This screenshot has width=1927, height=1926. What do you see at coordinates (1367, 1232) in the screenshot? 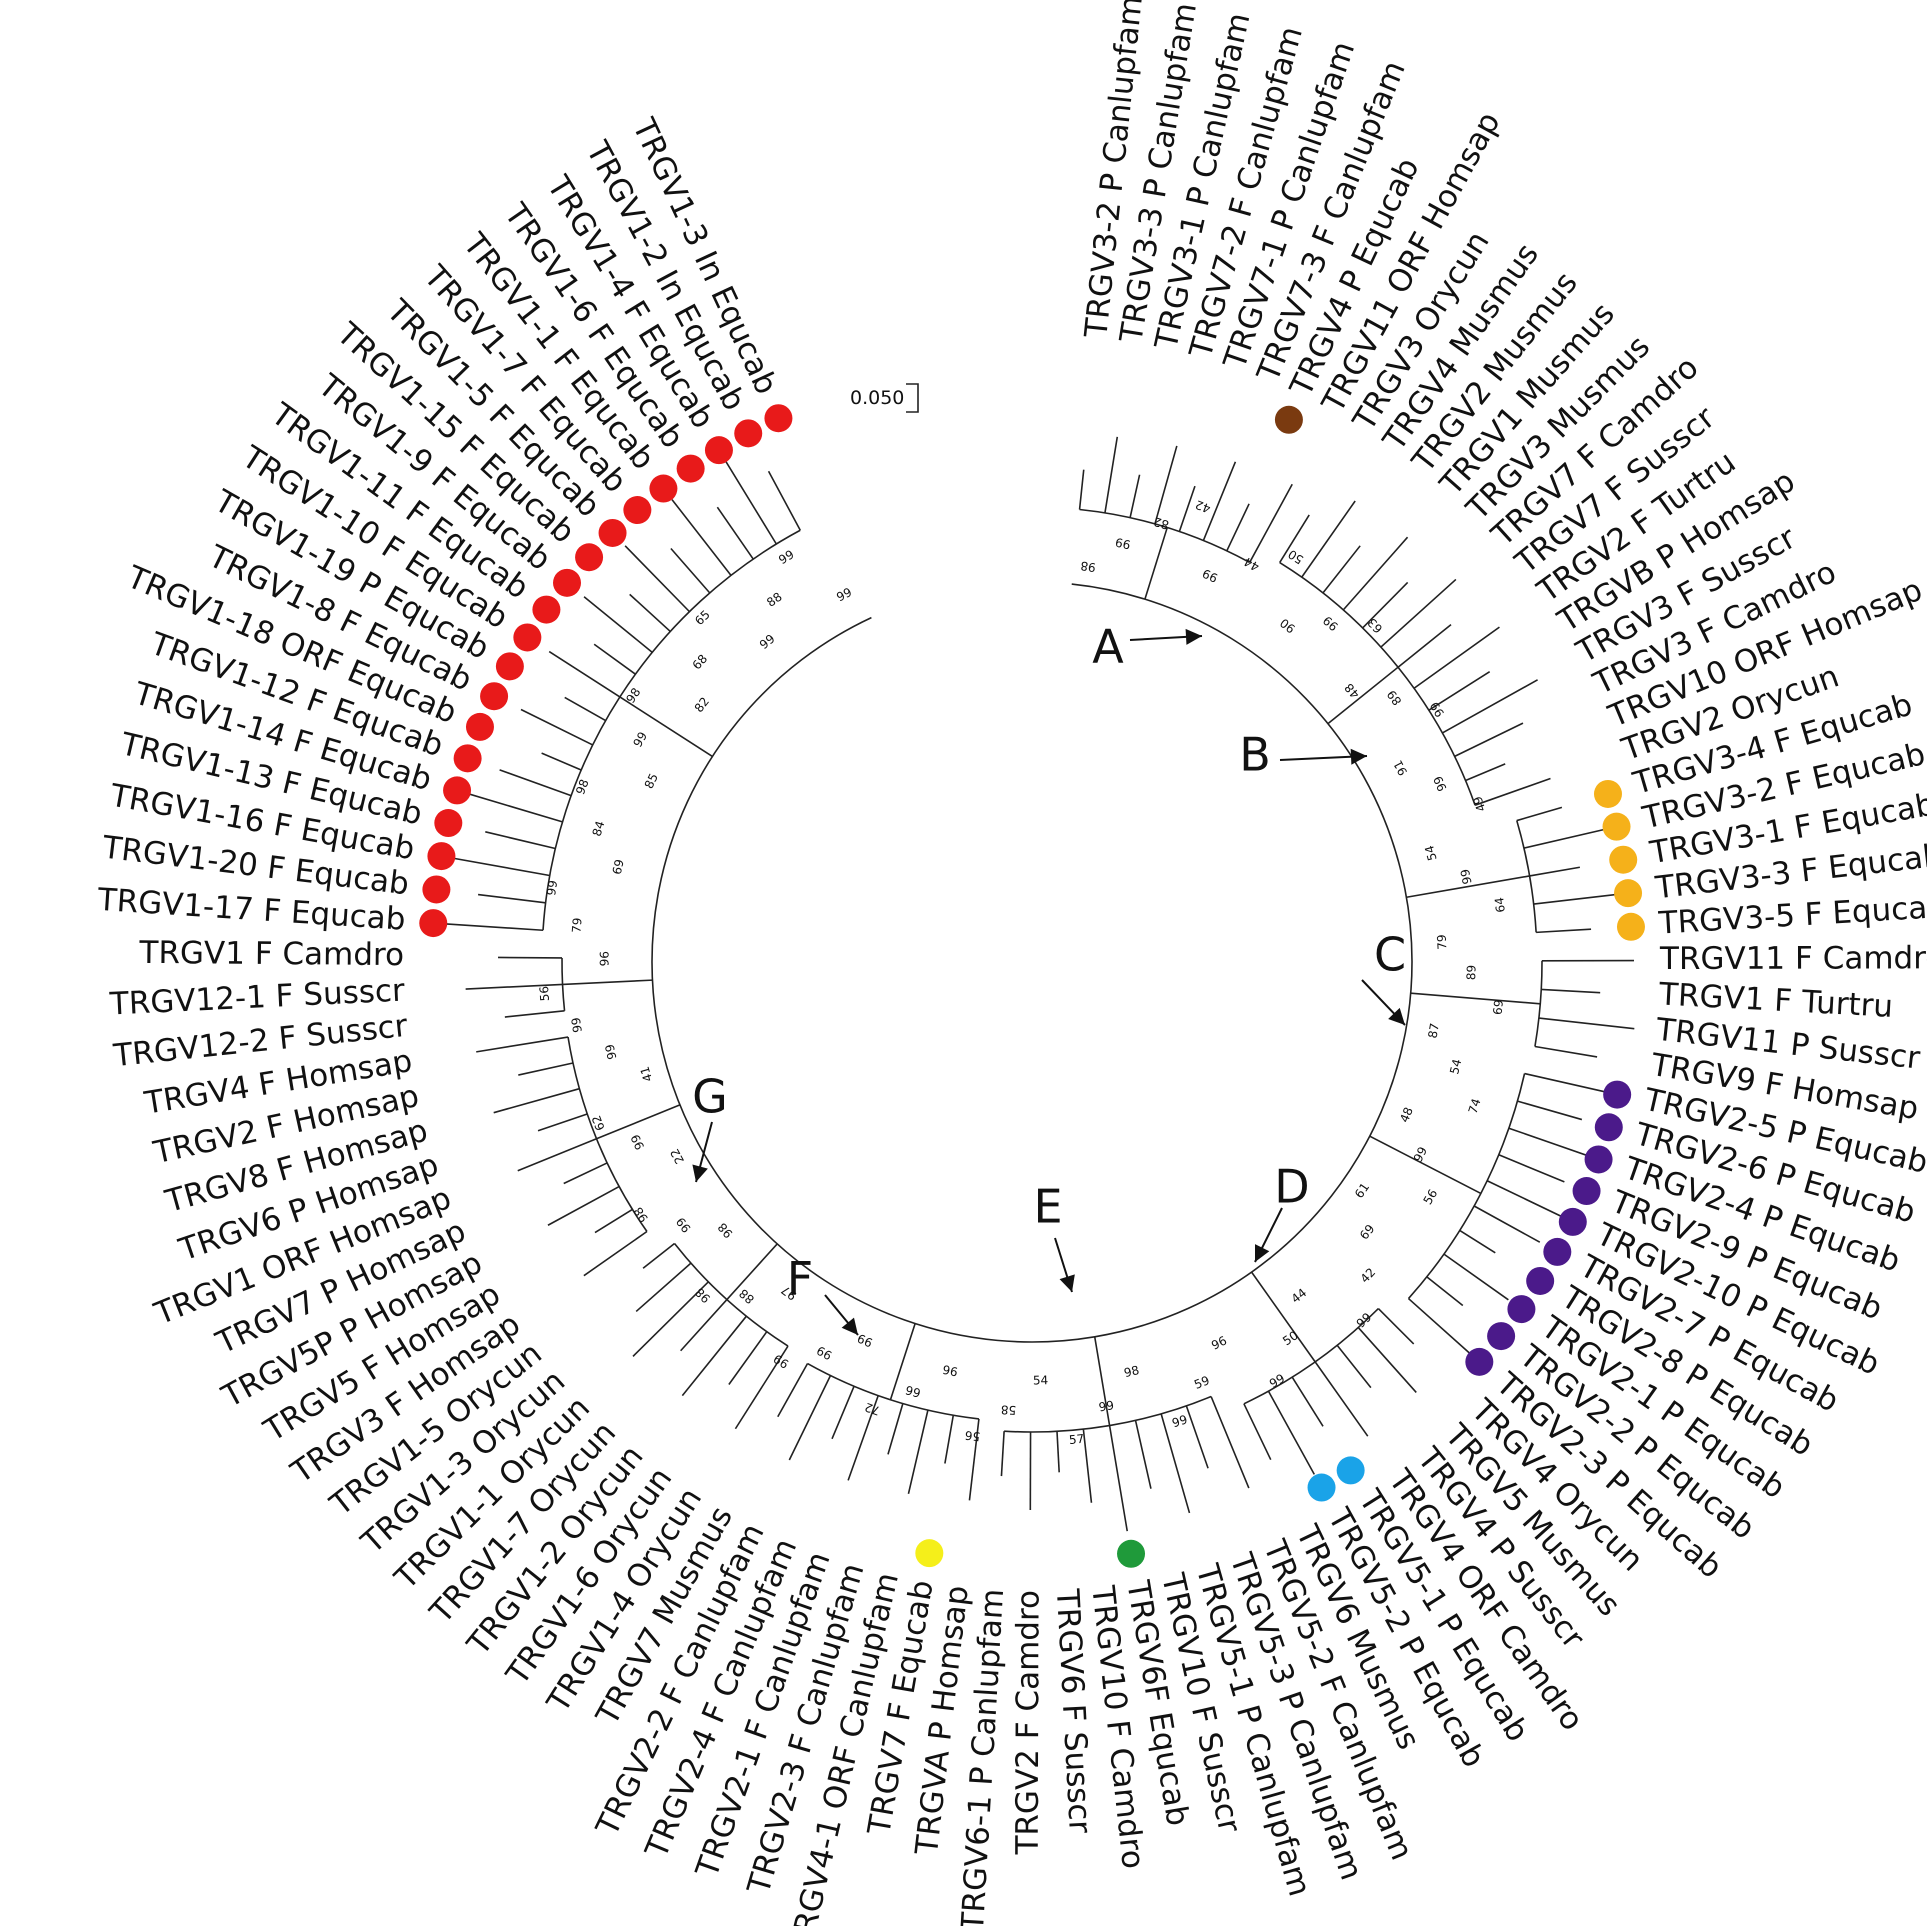
I see `bootstrap-value: 69` at bounding box center [1367, 1232].